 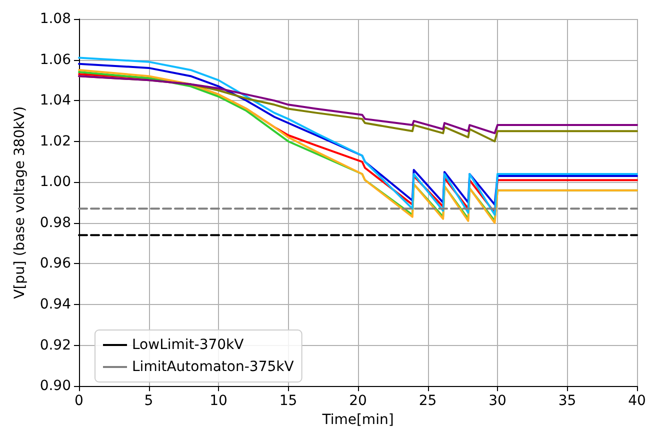 What do you see at coordinates (55, 345) in the screenshot?
I see `y-tick-label: 0.92` at bounding box center [55, 345].